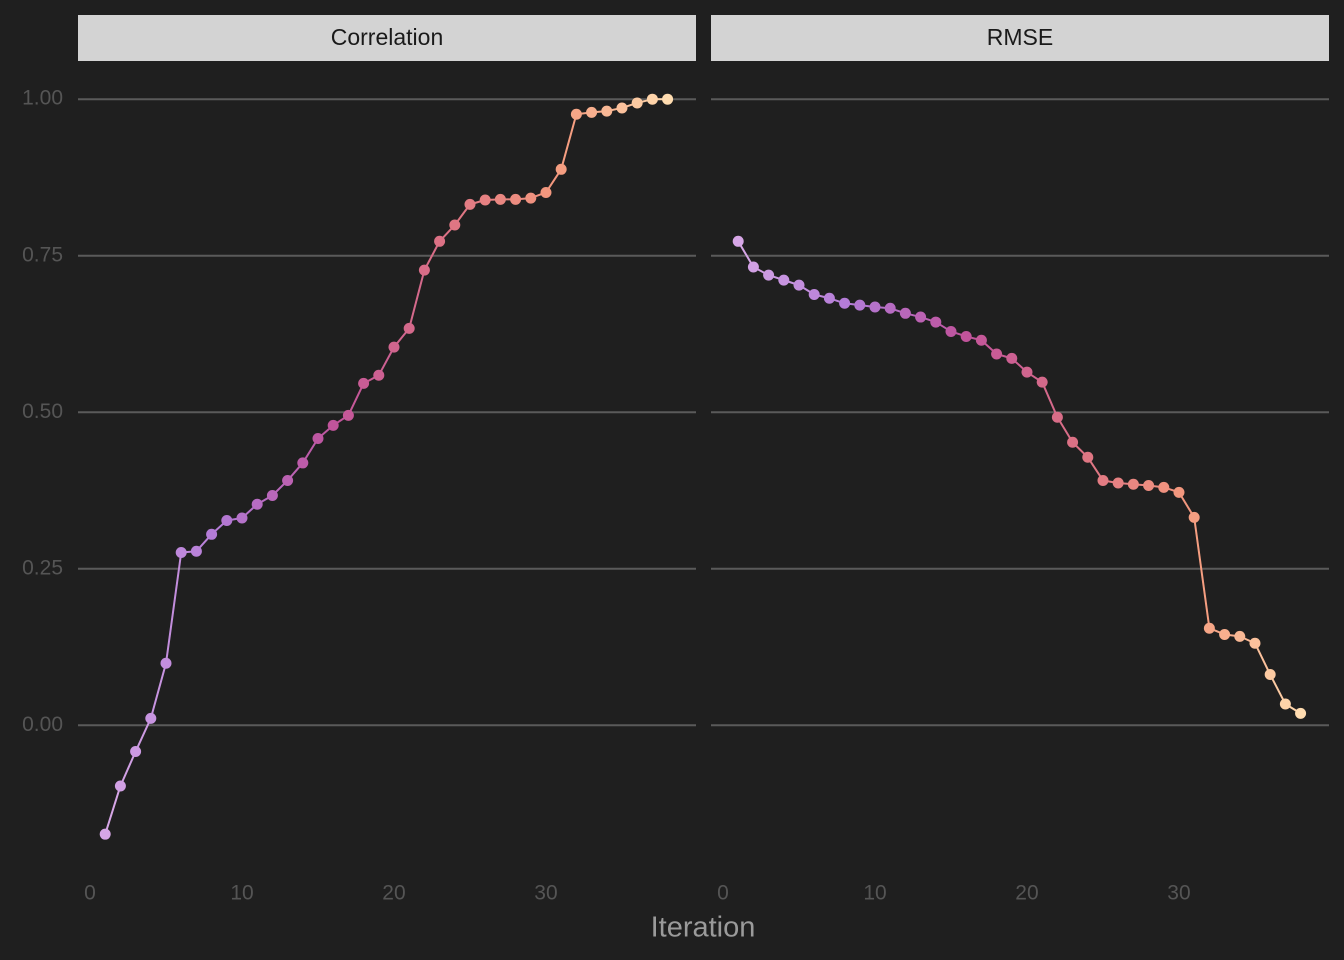 The height and width of the screenshot is (960, 1344). Describe the element at coordinates (42, 254) in the screenshot. I see `y-tick-label: 0.75` at that location.